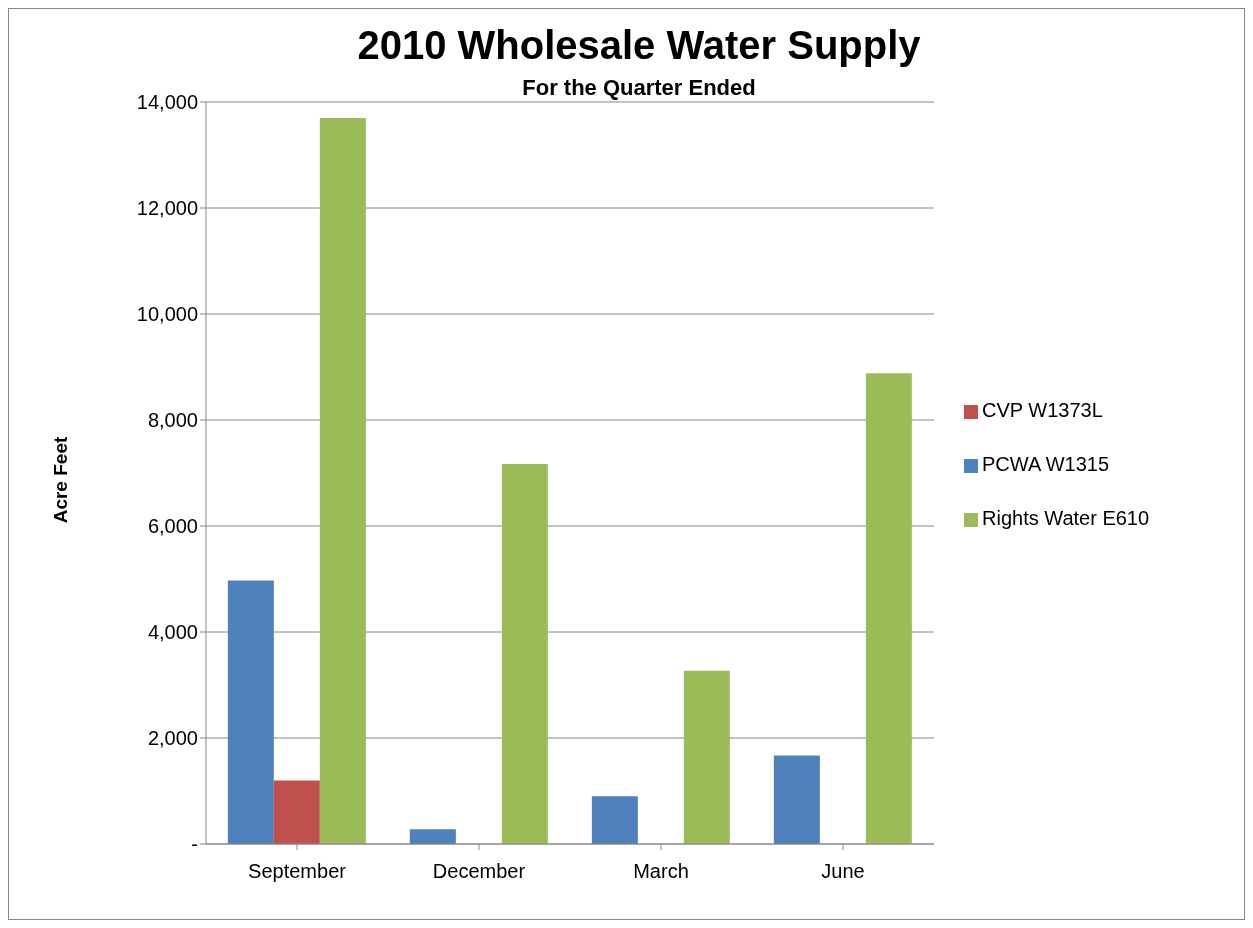 The height and width of the screenshot is (928, 1253). Describe the element at coordinates (1042, 410) in the screenshot. I see `legend-label: CVP W1373L` at that location.